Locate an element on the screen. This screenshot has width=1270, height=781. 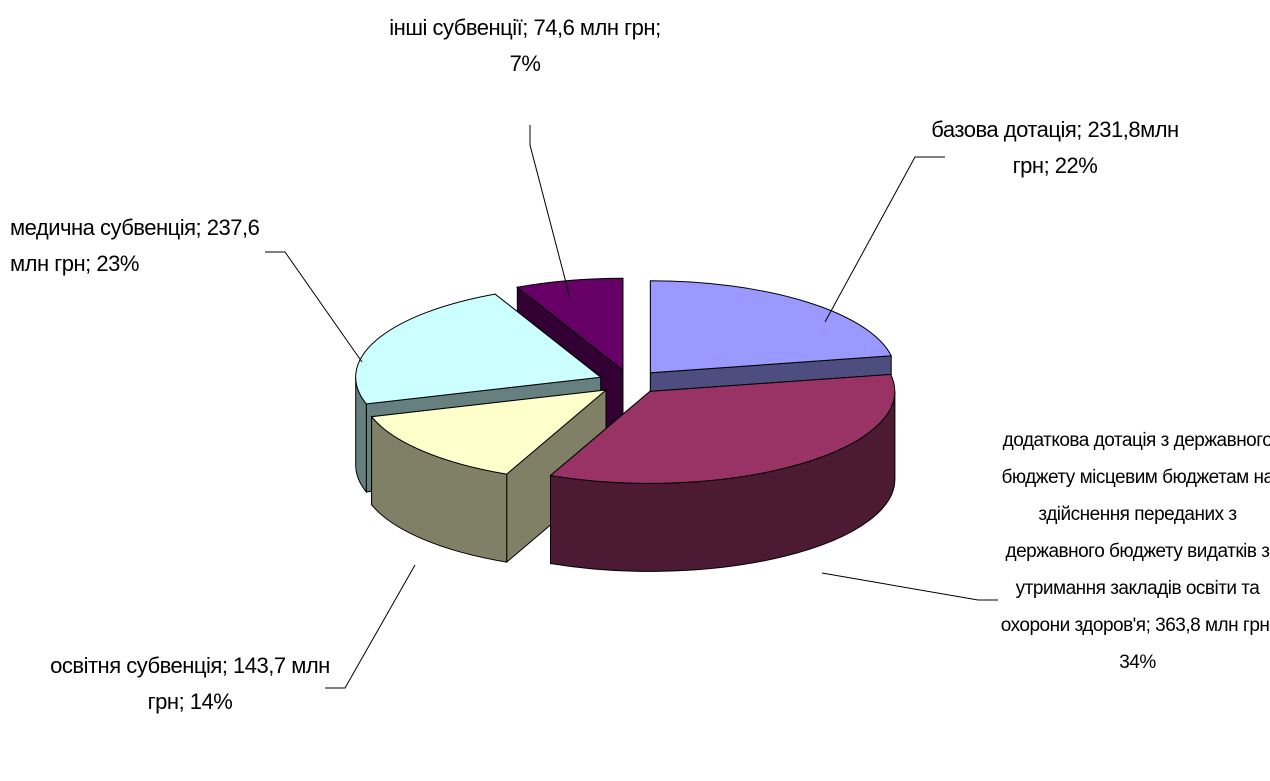
label-part: 14% is located at coordinates (211, 701).